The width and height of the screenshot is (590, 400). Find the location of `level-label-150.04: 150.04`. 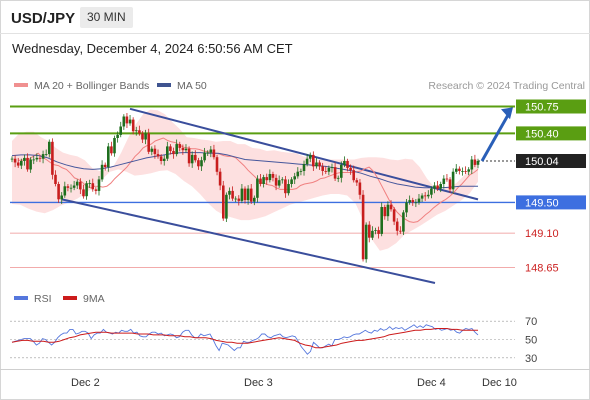

level-label-150.04: 150.04 is located at coordinates (542, 162).